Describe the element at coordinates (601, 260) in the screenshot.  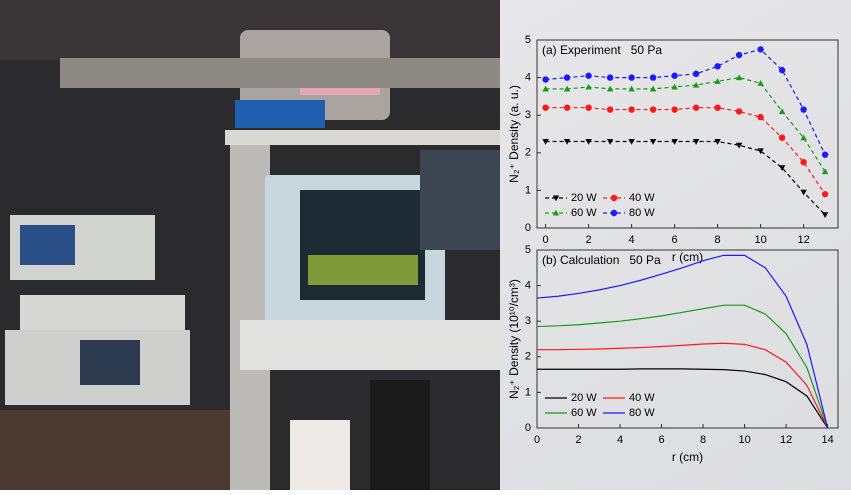
I see `chart-title: (b) Calculation 50 Pa` at that location.